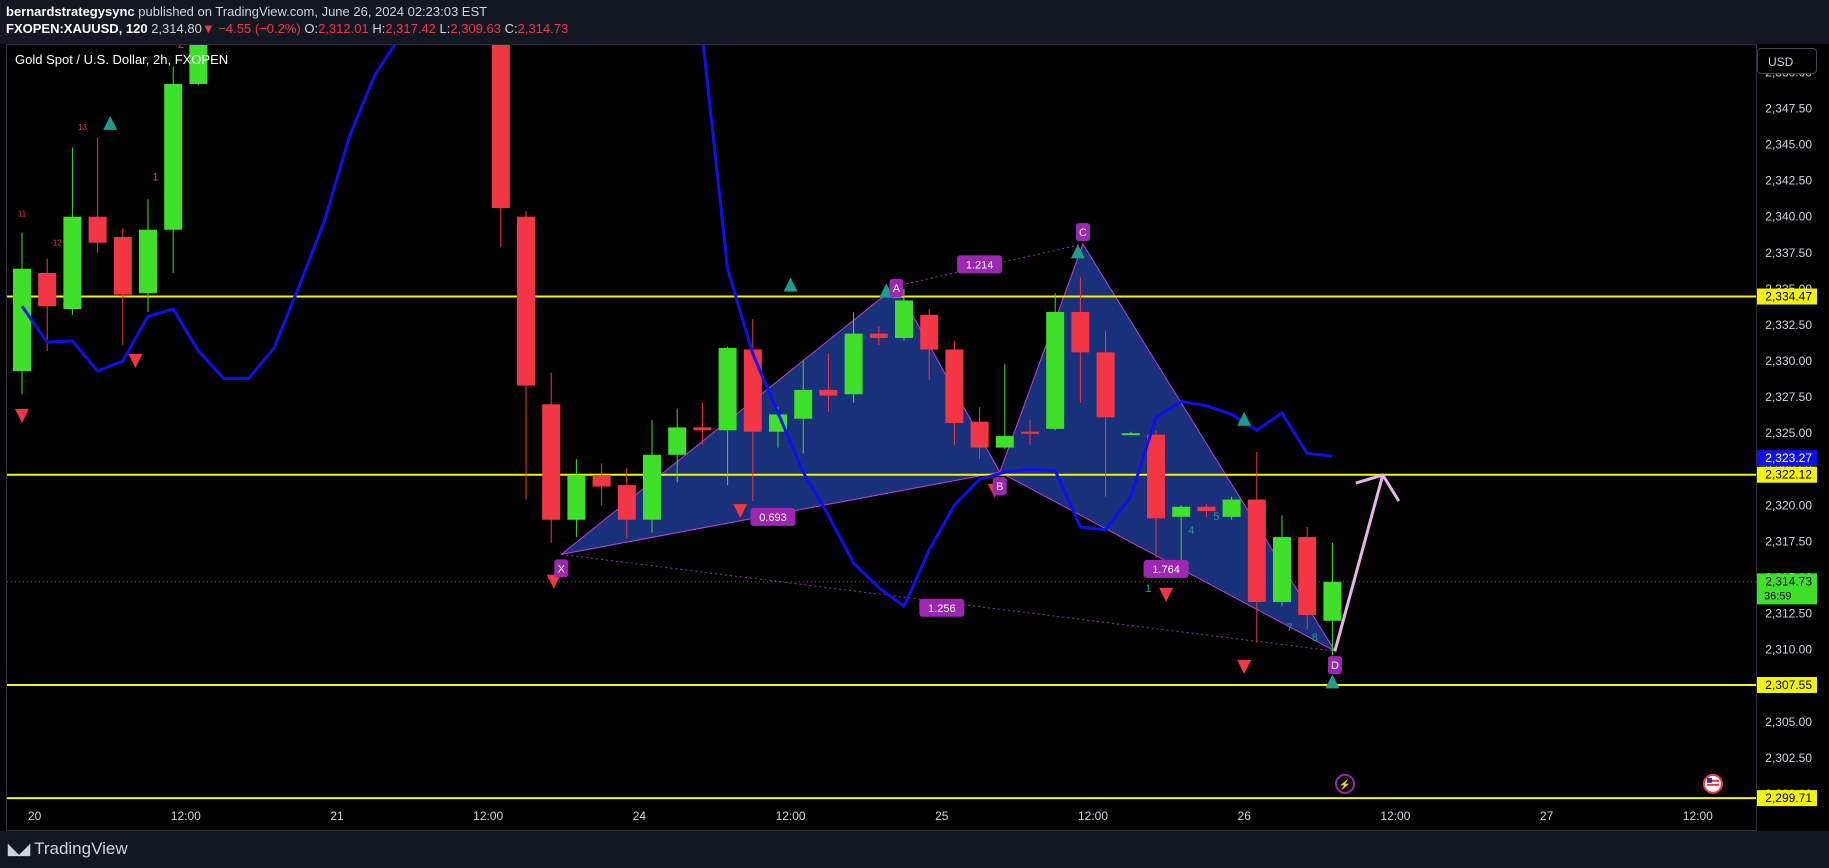 This screenshot has width=1829, height=868. Describe the element at coordinates (1788, 650) in the screenshot. I see `price-axis-tick: 2,310.00` at that location.